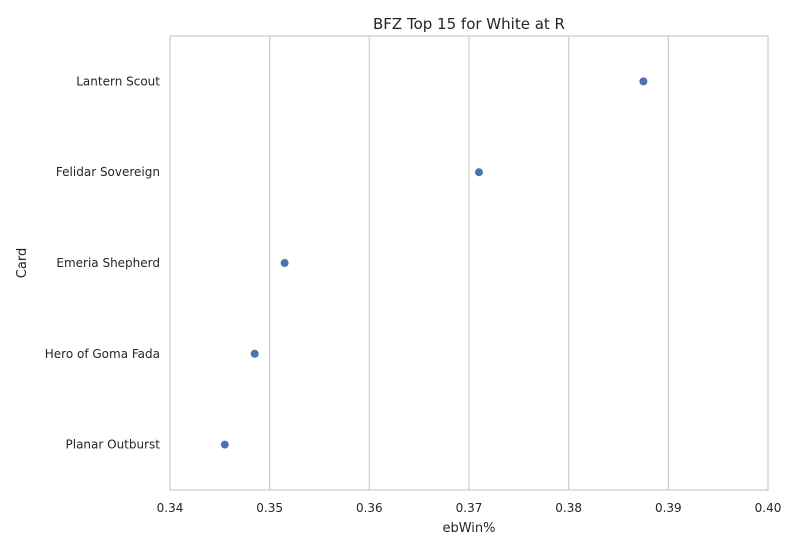 Image resolution: width=800 pixels, height=550 pixels. I want to click on x-tick-label: 0.34, so click(170, 508).